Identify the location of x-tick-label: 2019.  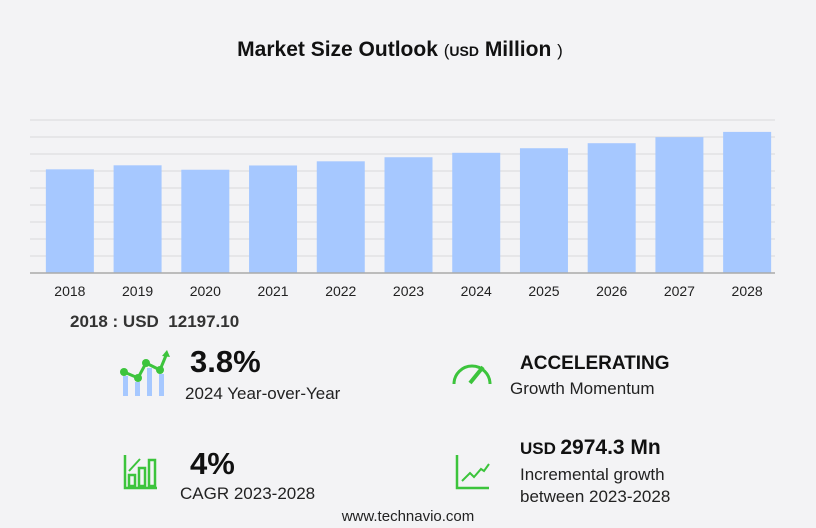
(137, 291).